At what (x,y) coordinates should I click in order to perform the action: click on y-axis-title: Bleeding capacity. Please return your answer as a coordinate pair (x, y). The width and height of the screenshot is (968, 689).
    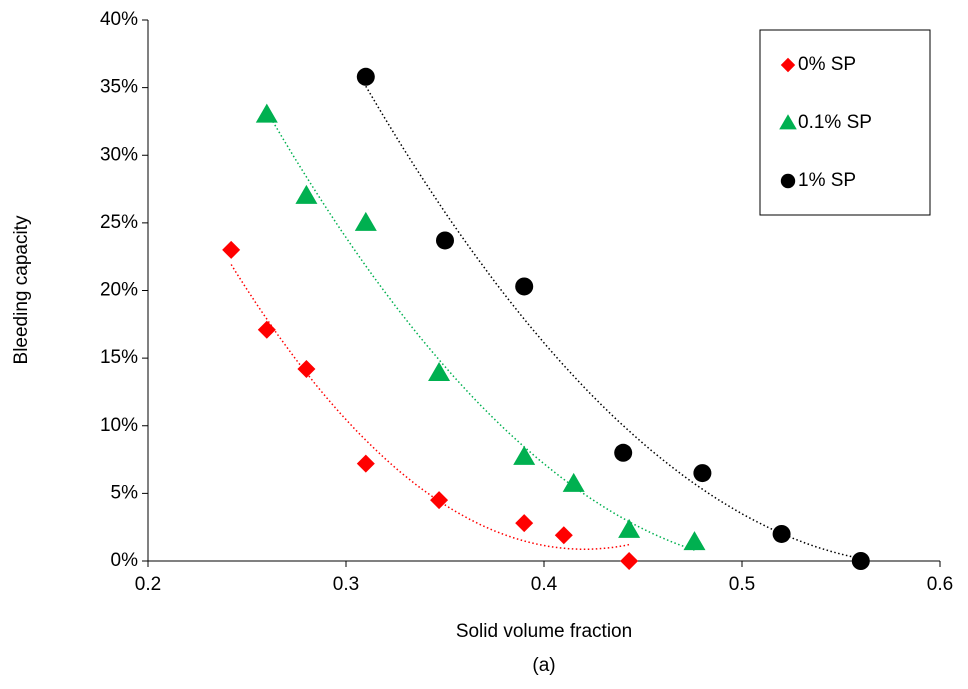
    Looking at the image, I should click on (21, 289).